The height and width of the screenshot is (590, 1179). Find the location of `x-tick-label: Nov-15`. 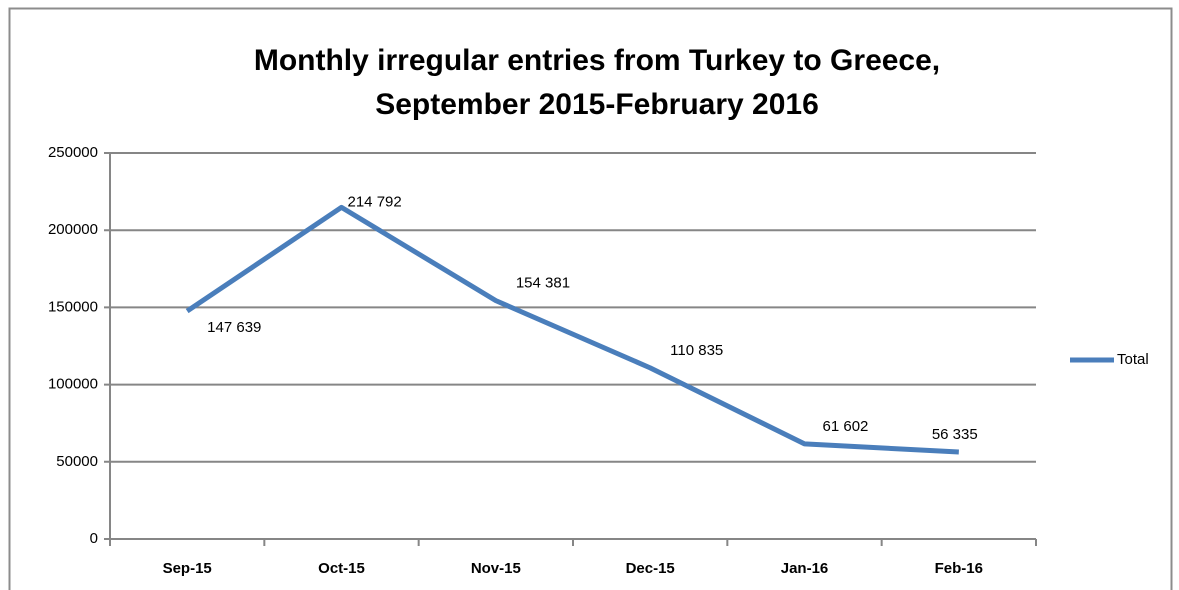

x-tick-label: Nov-15 is located at coordinates (496, 568).